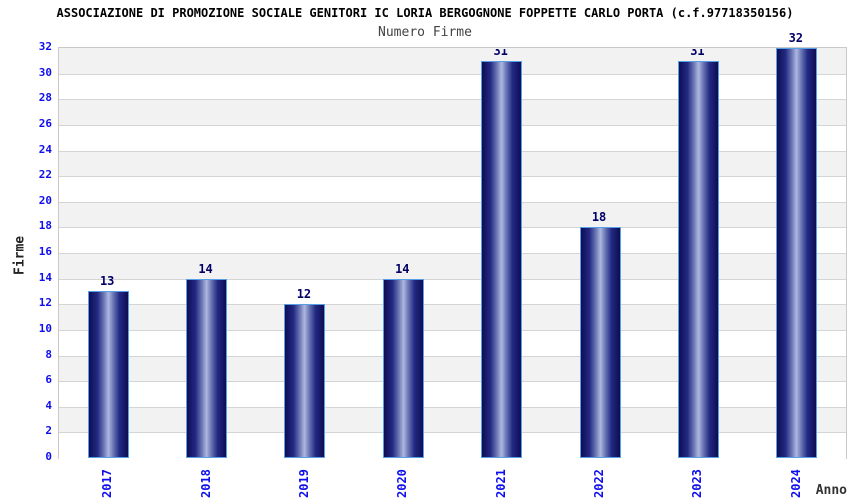 This screenshot has width=850, height=500. I want to click on y-tick-label: 14, so click(45, 277).